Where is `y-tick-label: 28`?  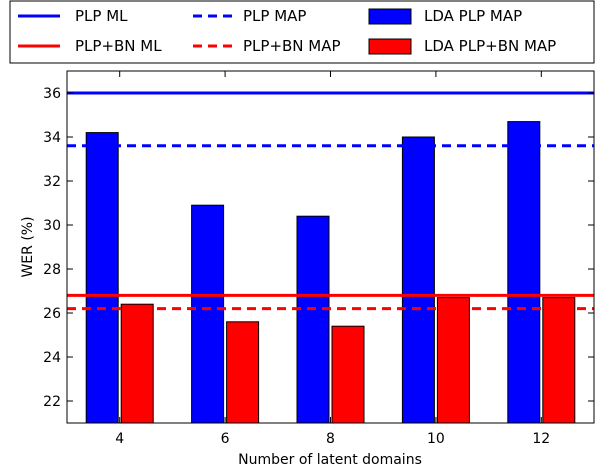 y-tick-label: 28 is located at coordinates (52, 270).